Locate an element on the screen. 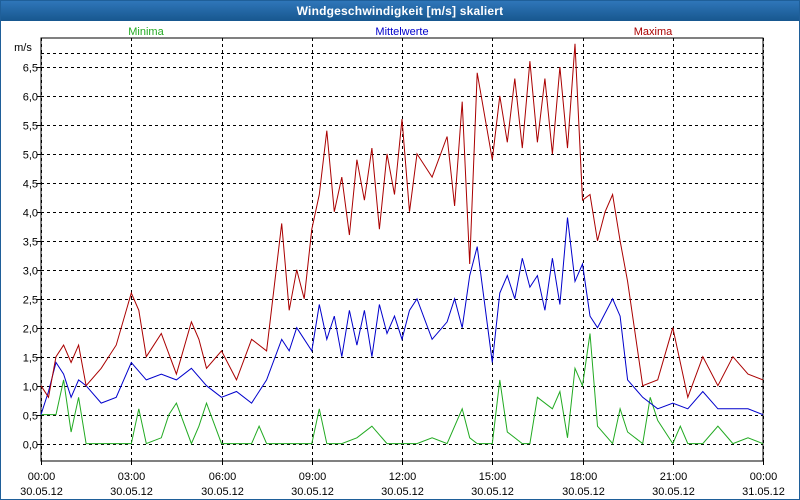 The image size is (800, 500). x-tick-time-label: 12:00 is located at coordinates (403, 477).